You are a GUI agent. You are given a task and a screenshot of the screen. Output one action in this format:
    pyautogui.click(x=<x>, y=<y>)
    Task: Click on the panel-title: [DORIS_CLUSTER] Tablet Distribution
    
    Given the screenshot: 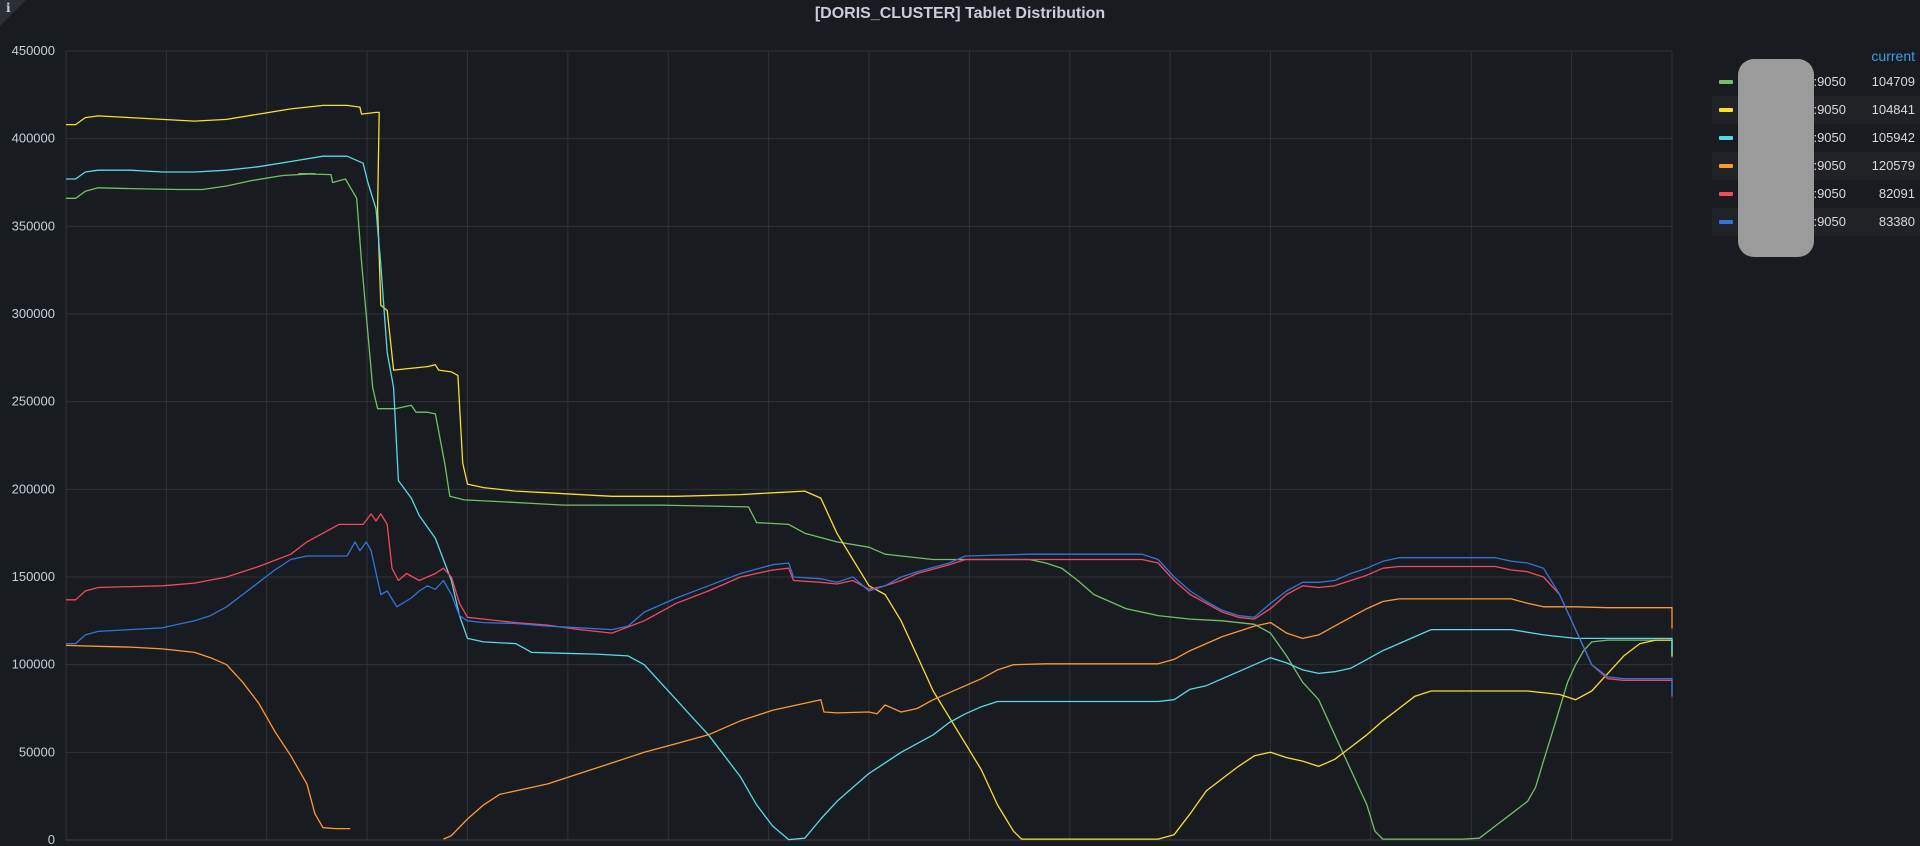 What is the action you would take?
    pyautogui.click(x=960, y=13)
    